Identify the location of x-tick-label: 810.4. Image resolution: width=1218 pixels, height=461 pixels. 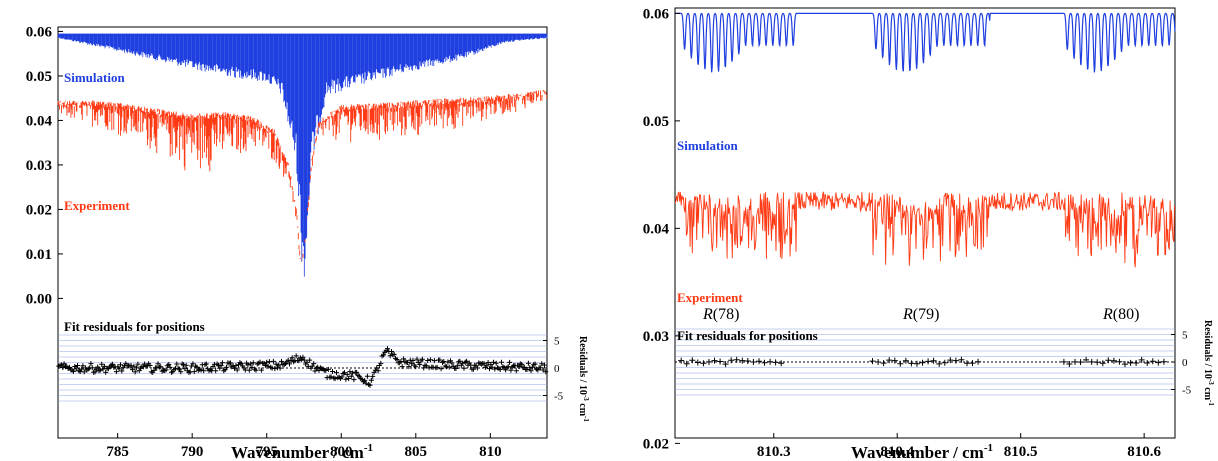
(897, 452).